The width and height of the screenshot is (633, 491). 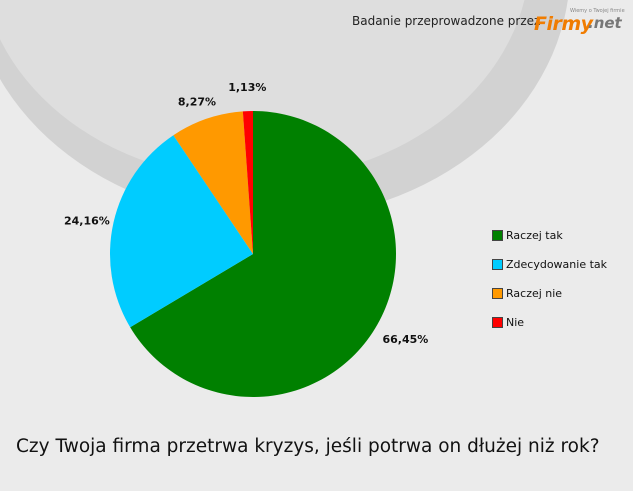 I want to click on credit-text: Badanie przeprowadzone przez, so click(x=446, y=21).